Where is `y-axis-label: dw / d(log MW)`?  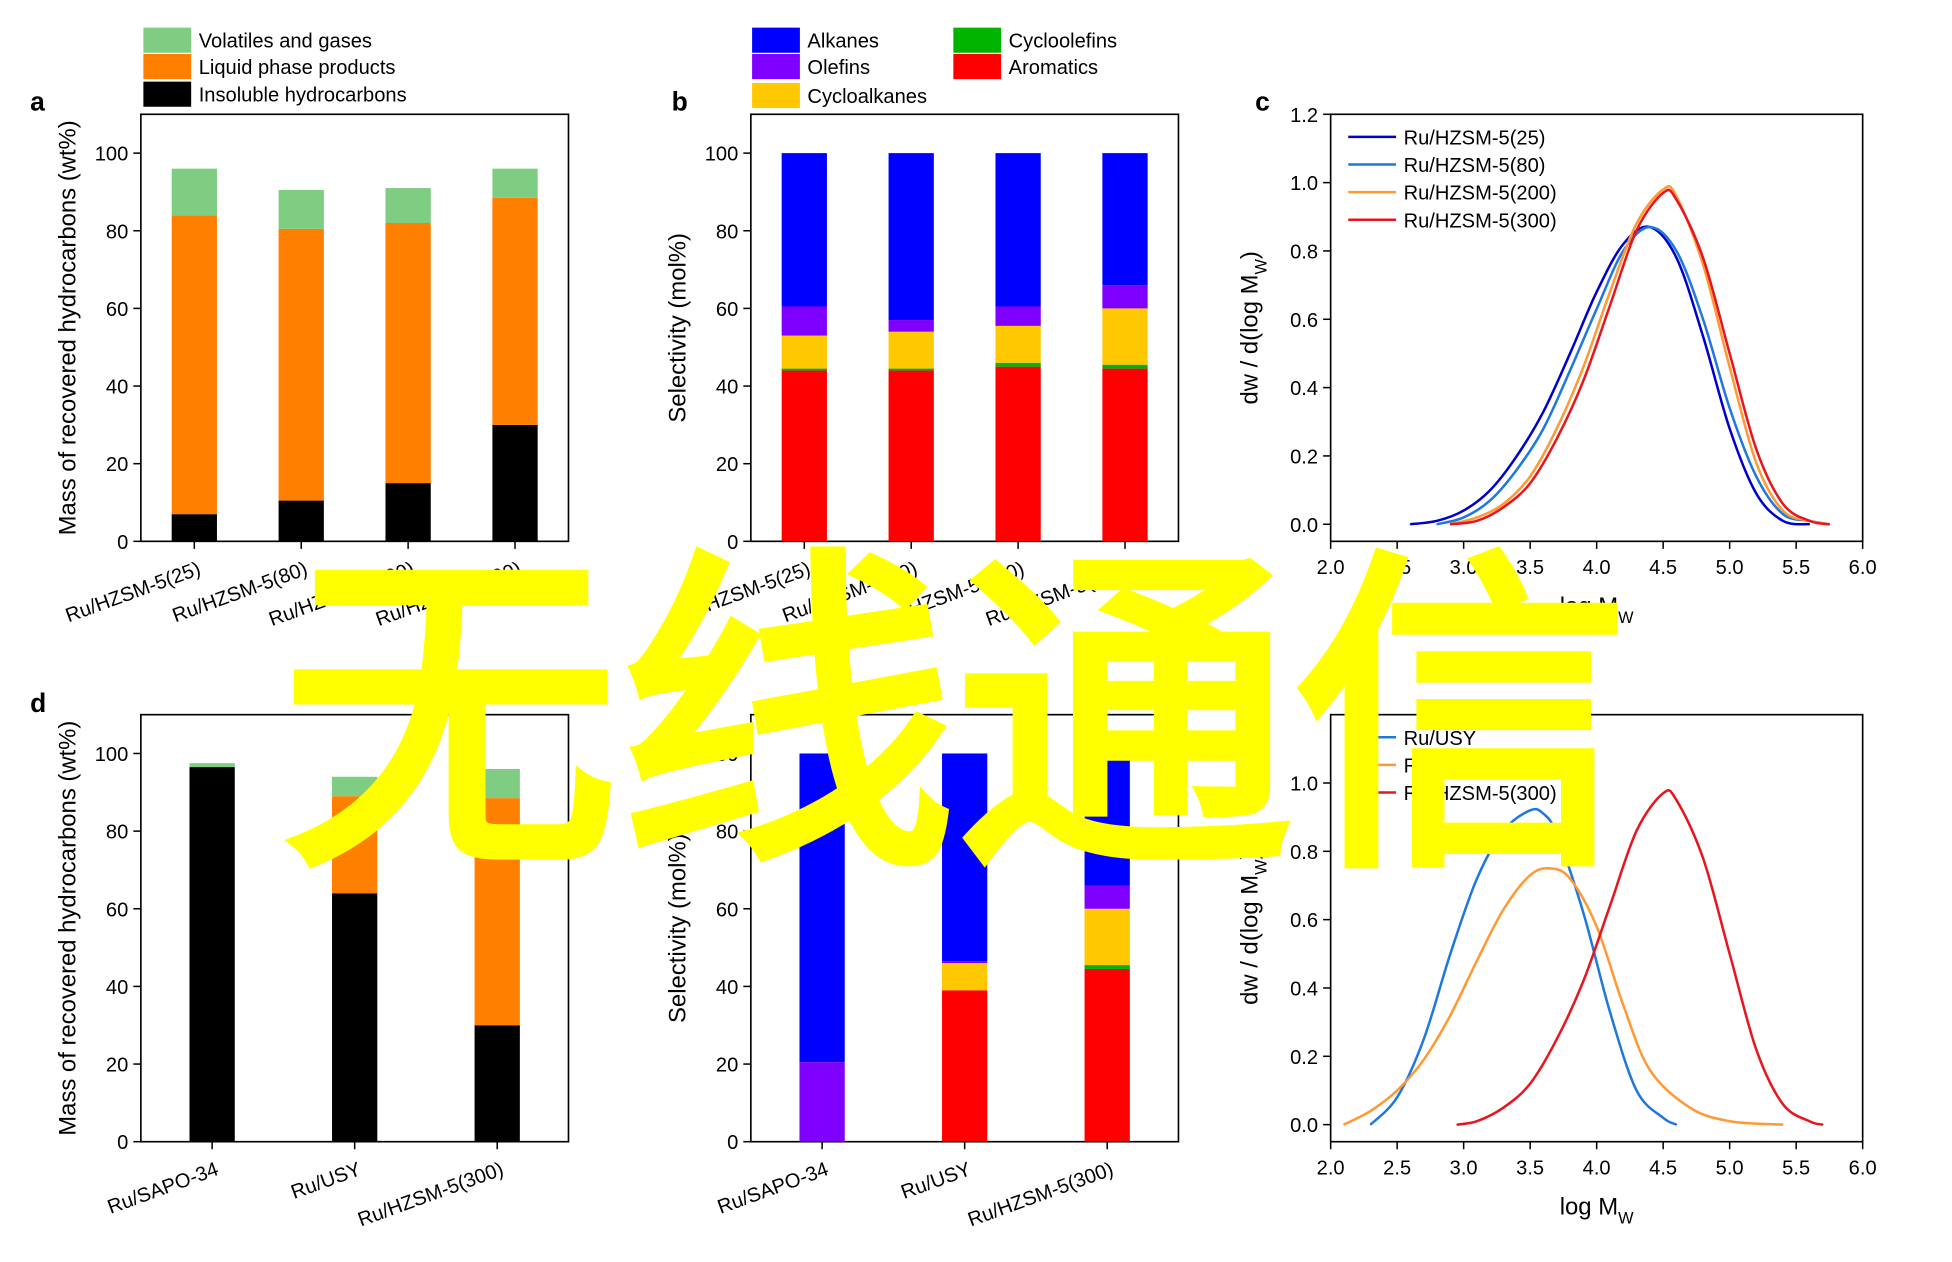
y-axis-label: dw / d(log MW) is located at coordinates (1254, 327).